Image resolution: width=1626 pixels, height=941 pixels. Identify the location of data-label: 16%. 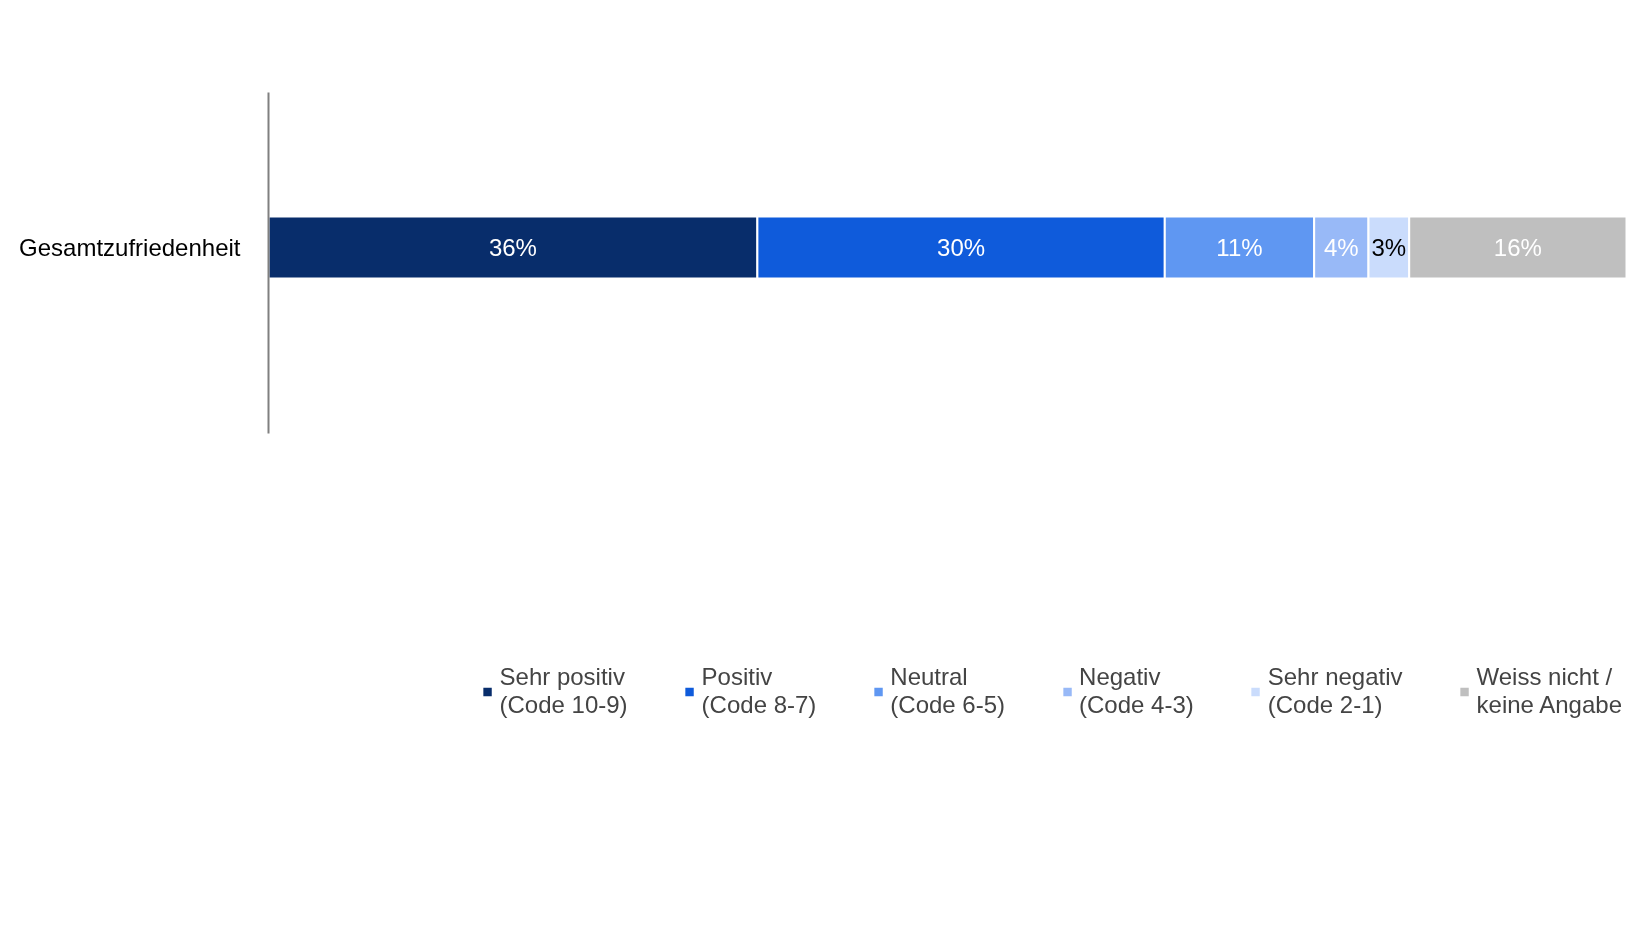
(1517, 247).